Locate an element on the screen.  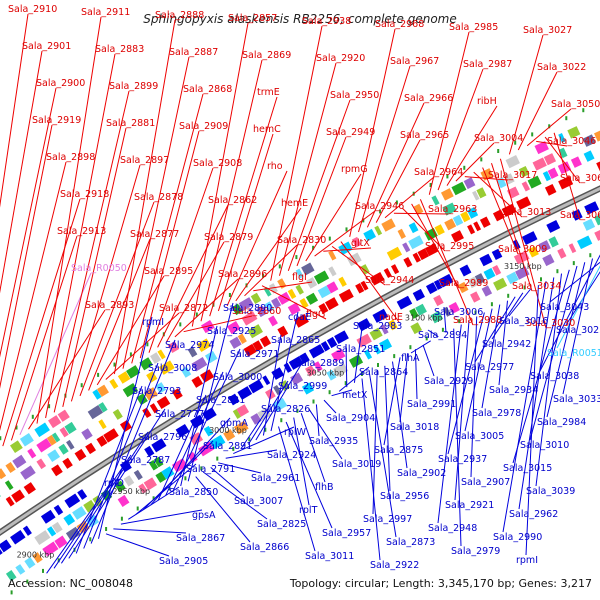
gene-label-forward: Sala_2896 is located at coordinates (242, 274).